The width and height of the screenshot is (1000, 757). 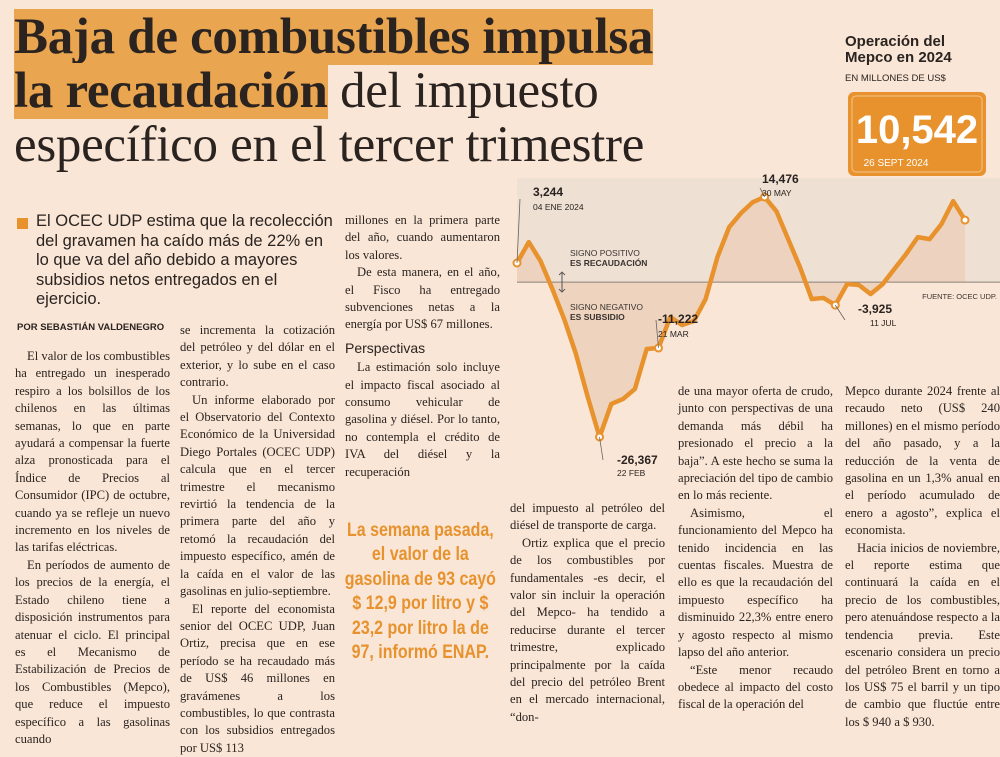 What do you see at coordinates (895, 78) in the screenshot?
I see `chart-subtitle: EN MILLONES DE US$` at bounding box center [895, 78].